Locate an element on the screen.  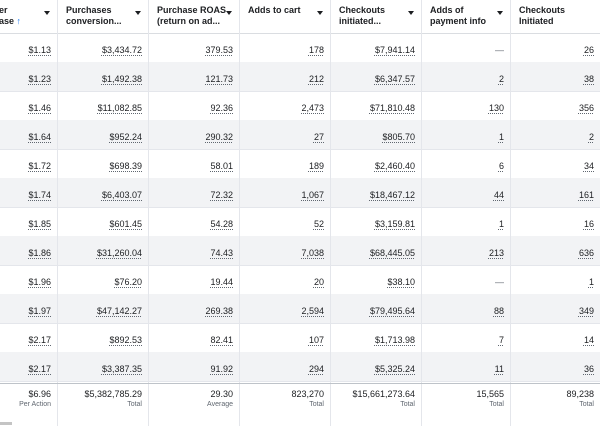
cell-value-link: 294 is located at coordinates (316, 369).